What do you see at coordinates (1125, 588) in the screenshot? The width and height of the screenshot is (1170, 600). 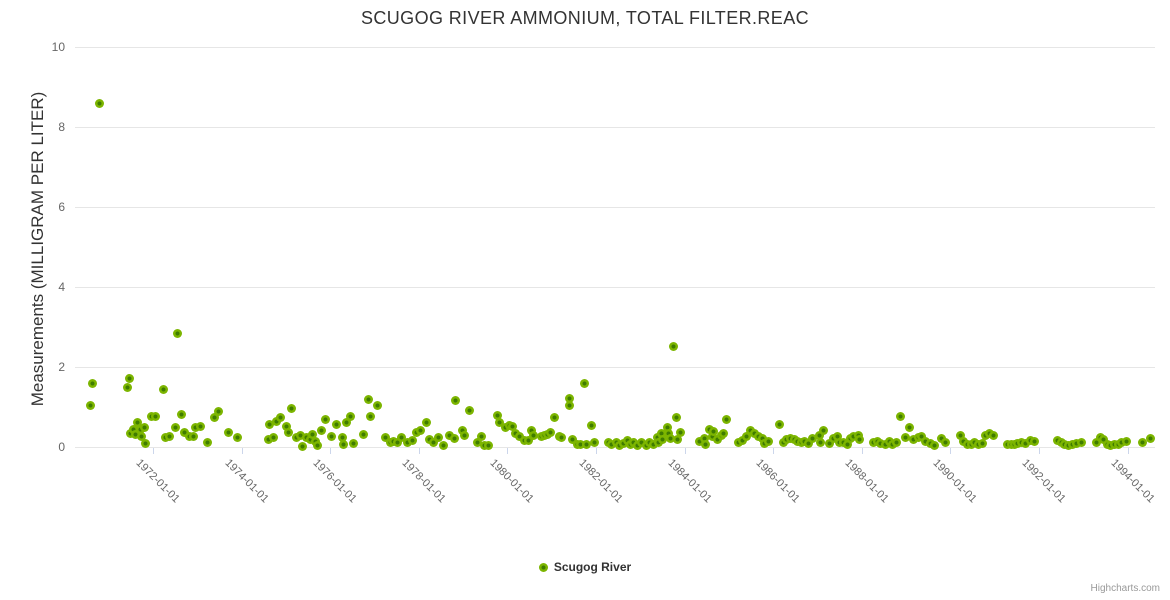 I see `highcharts-credits-link: Highcharts.com` at bounding box center [1125, 588].